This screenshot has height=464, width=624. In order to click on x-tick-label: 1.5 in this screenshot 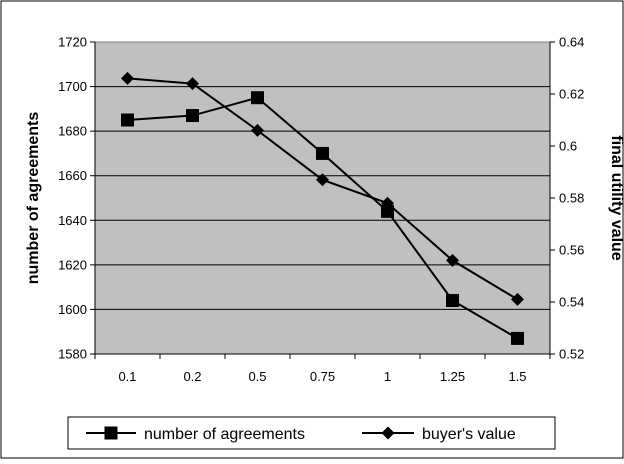, I will do `click(517, 376)`.